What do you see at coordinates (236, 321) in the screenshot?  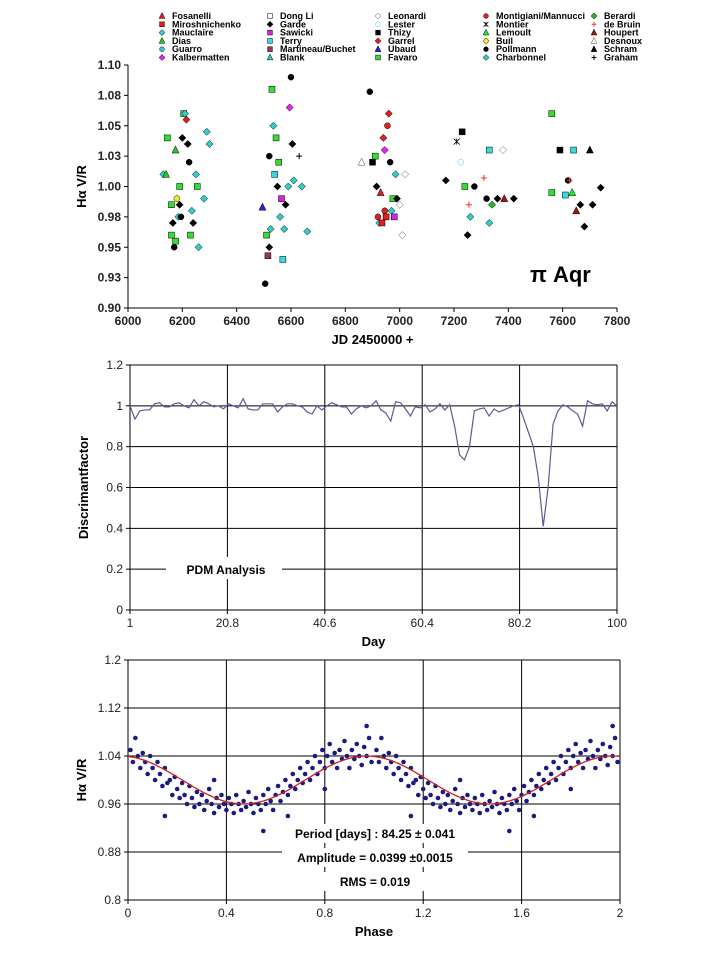 I see `x-tick-label: 6400` at bounding box center [236, 321].